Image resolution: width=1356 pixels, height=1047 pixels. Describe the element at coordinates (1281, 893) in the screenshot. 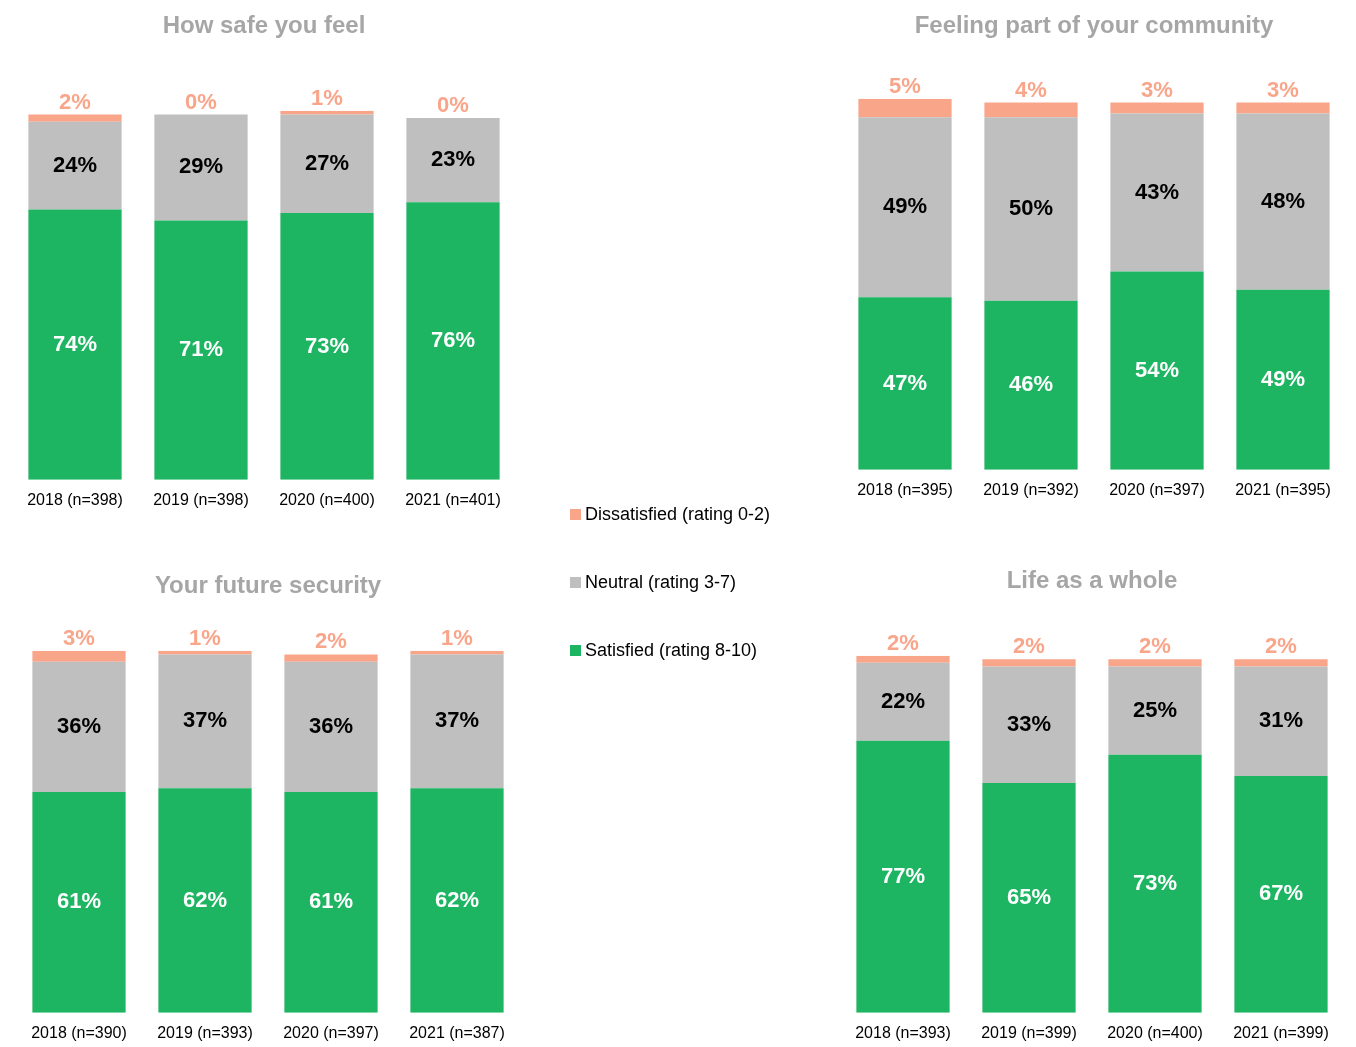

I see `data-label: 67%` at that location.